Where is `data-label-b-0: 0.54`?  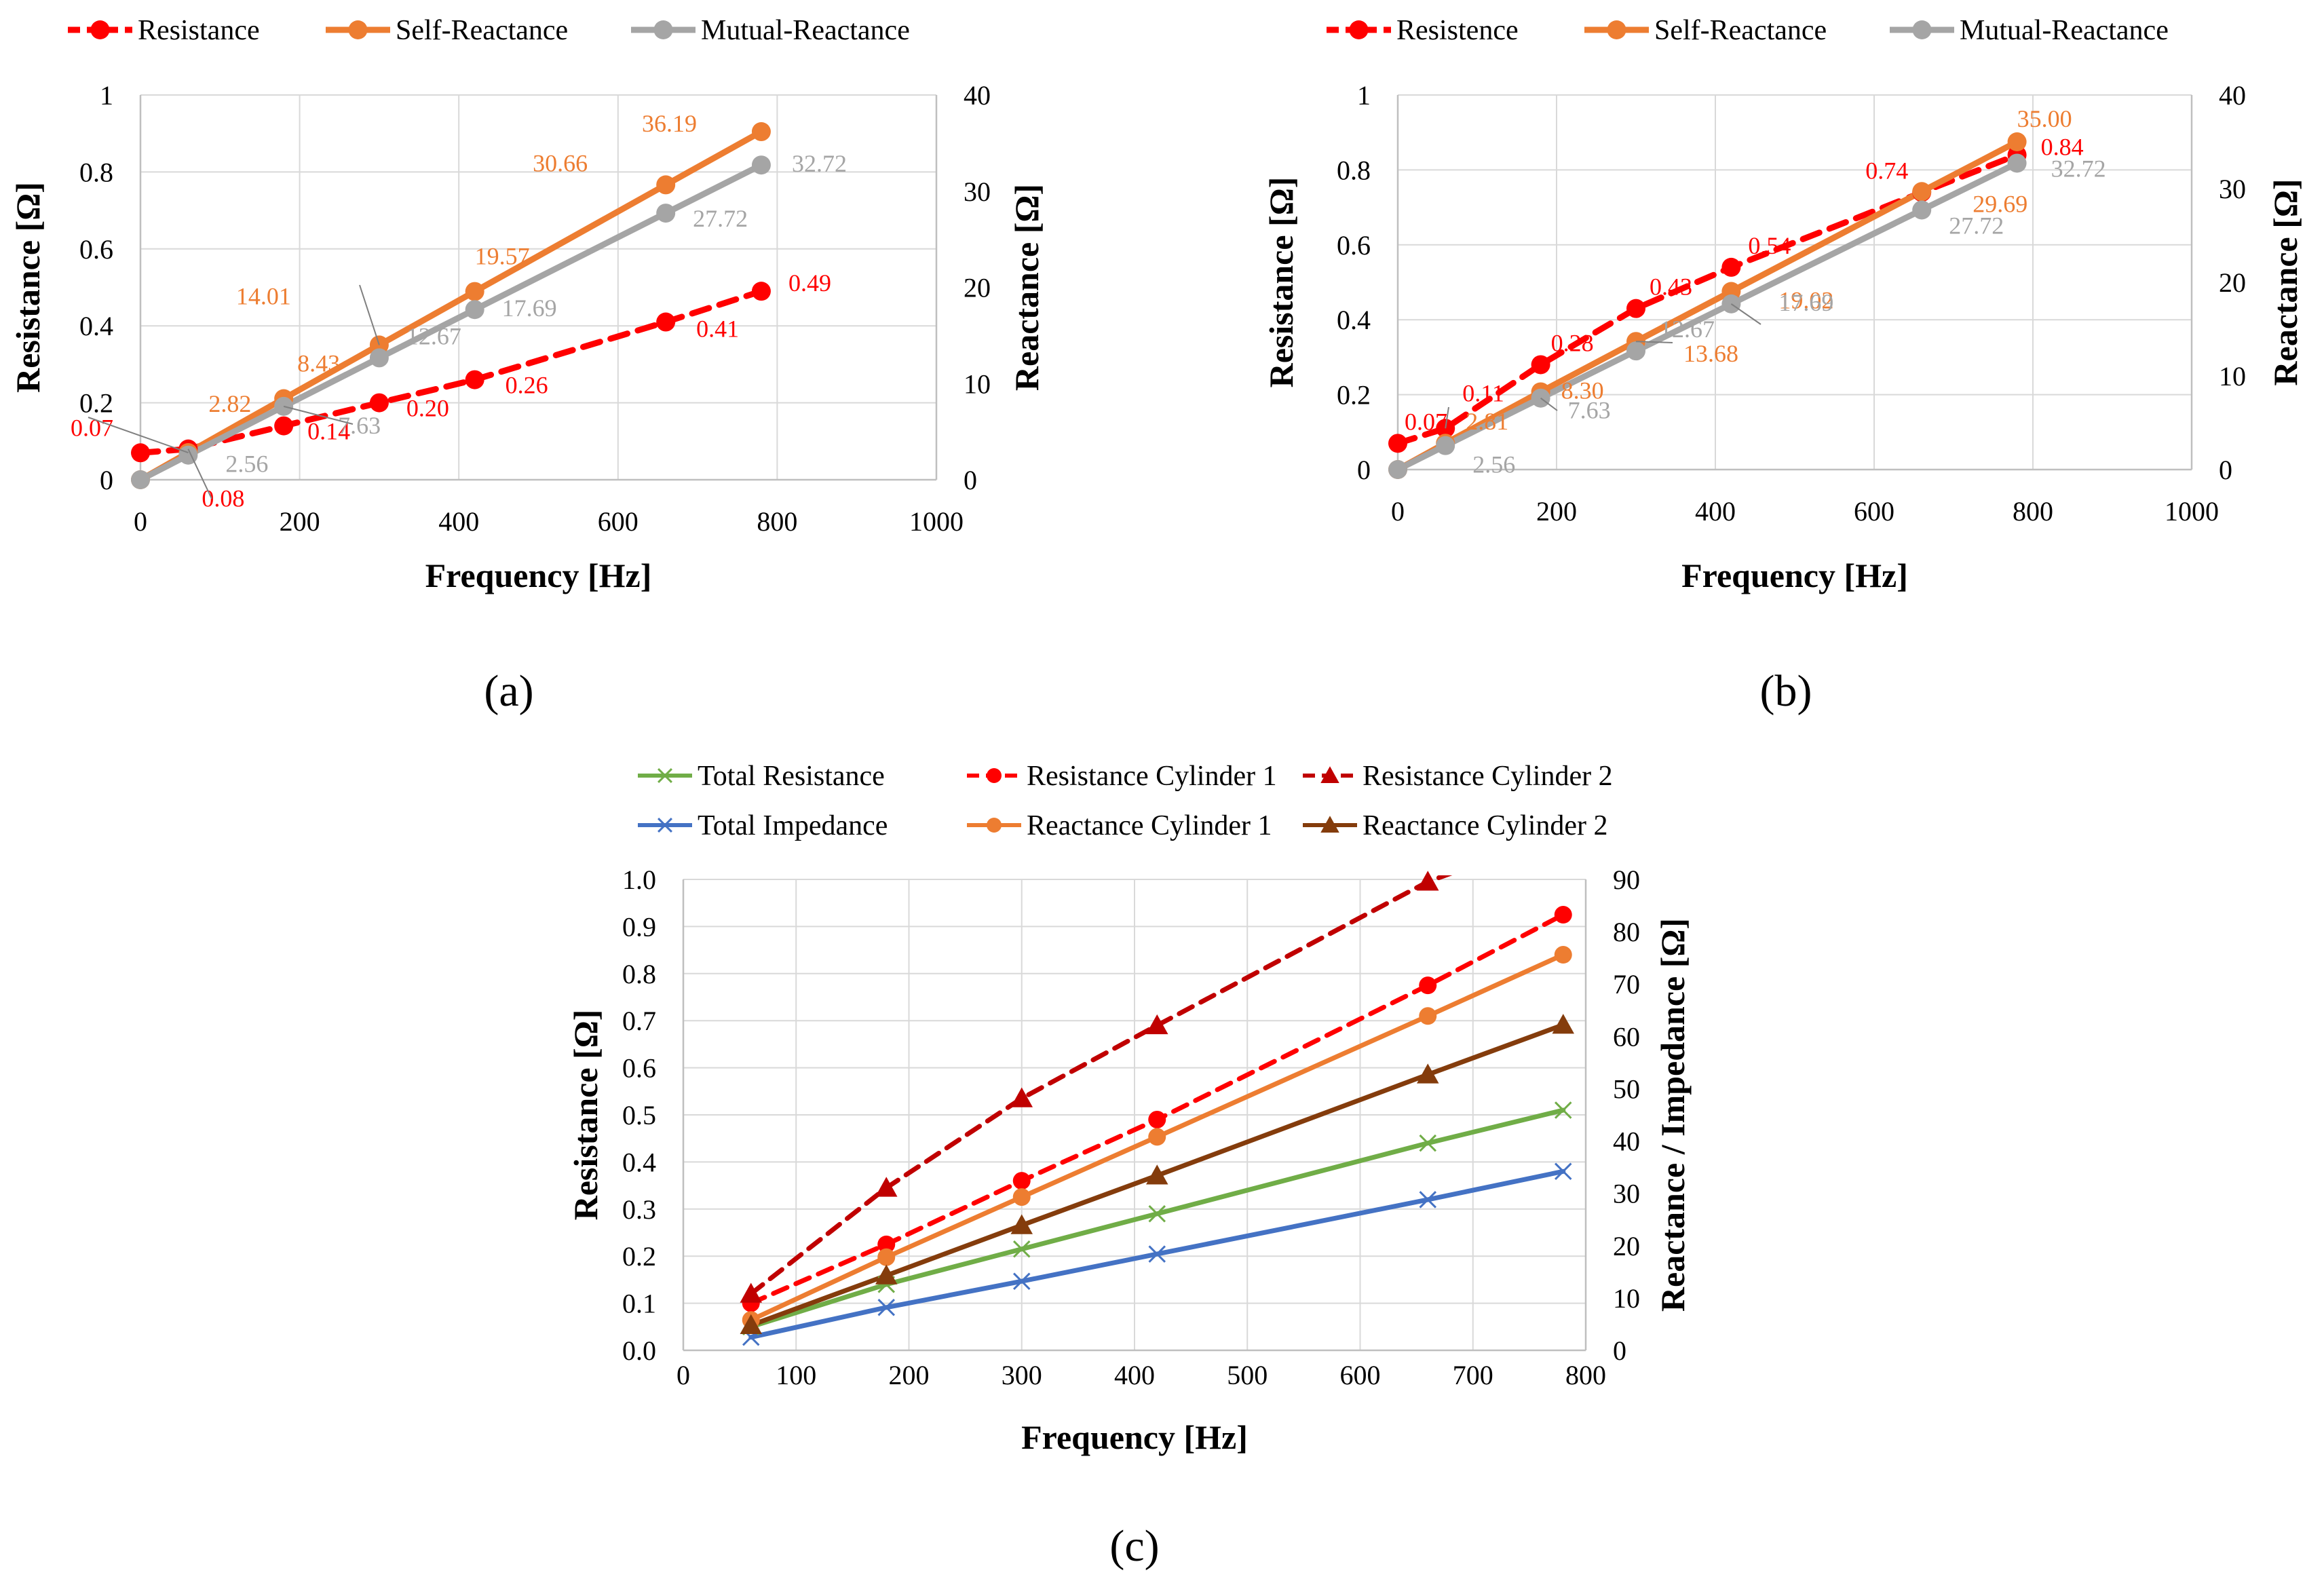
data-label-b-0: 0.54 is located at coordinates (1769, 246).